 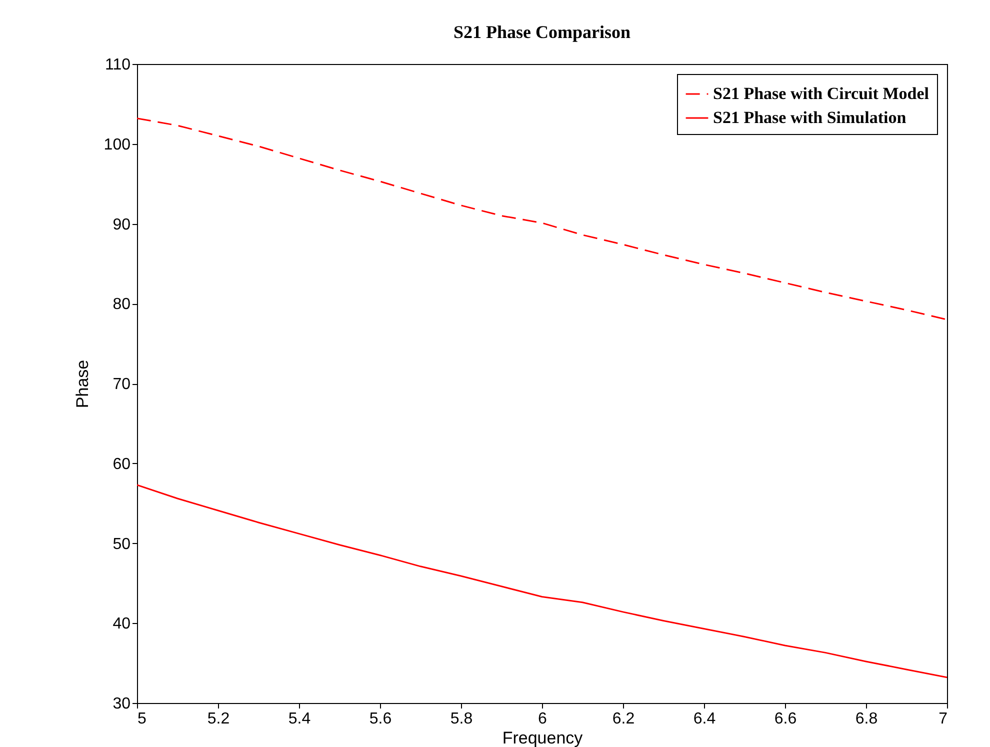 I want to click on x-tick-label: 6.2, so click(x=623, y=719).